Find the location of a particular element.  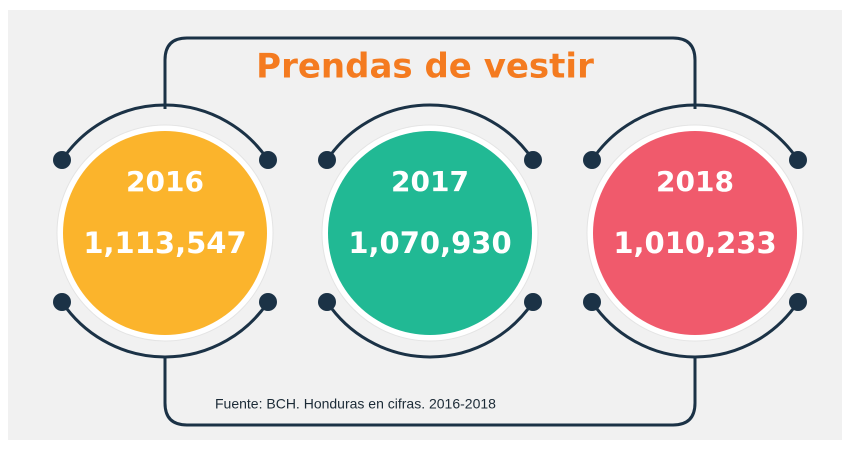

frame-top is located at coordinates (430, 72).